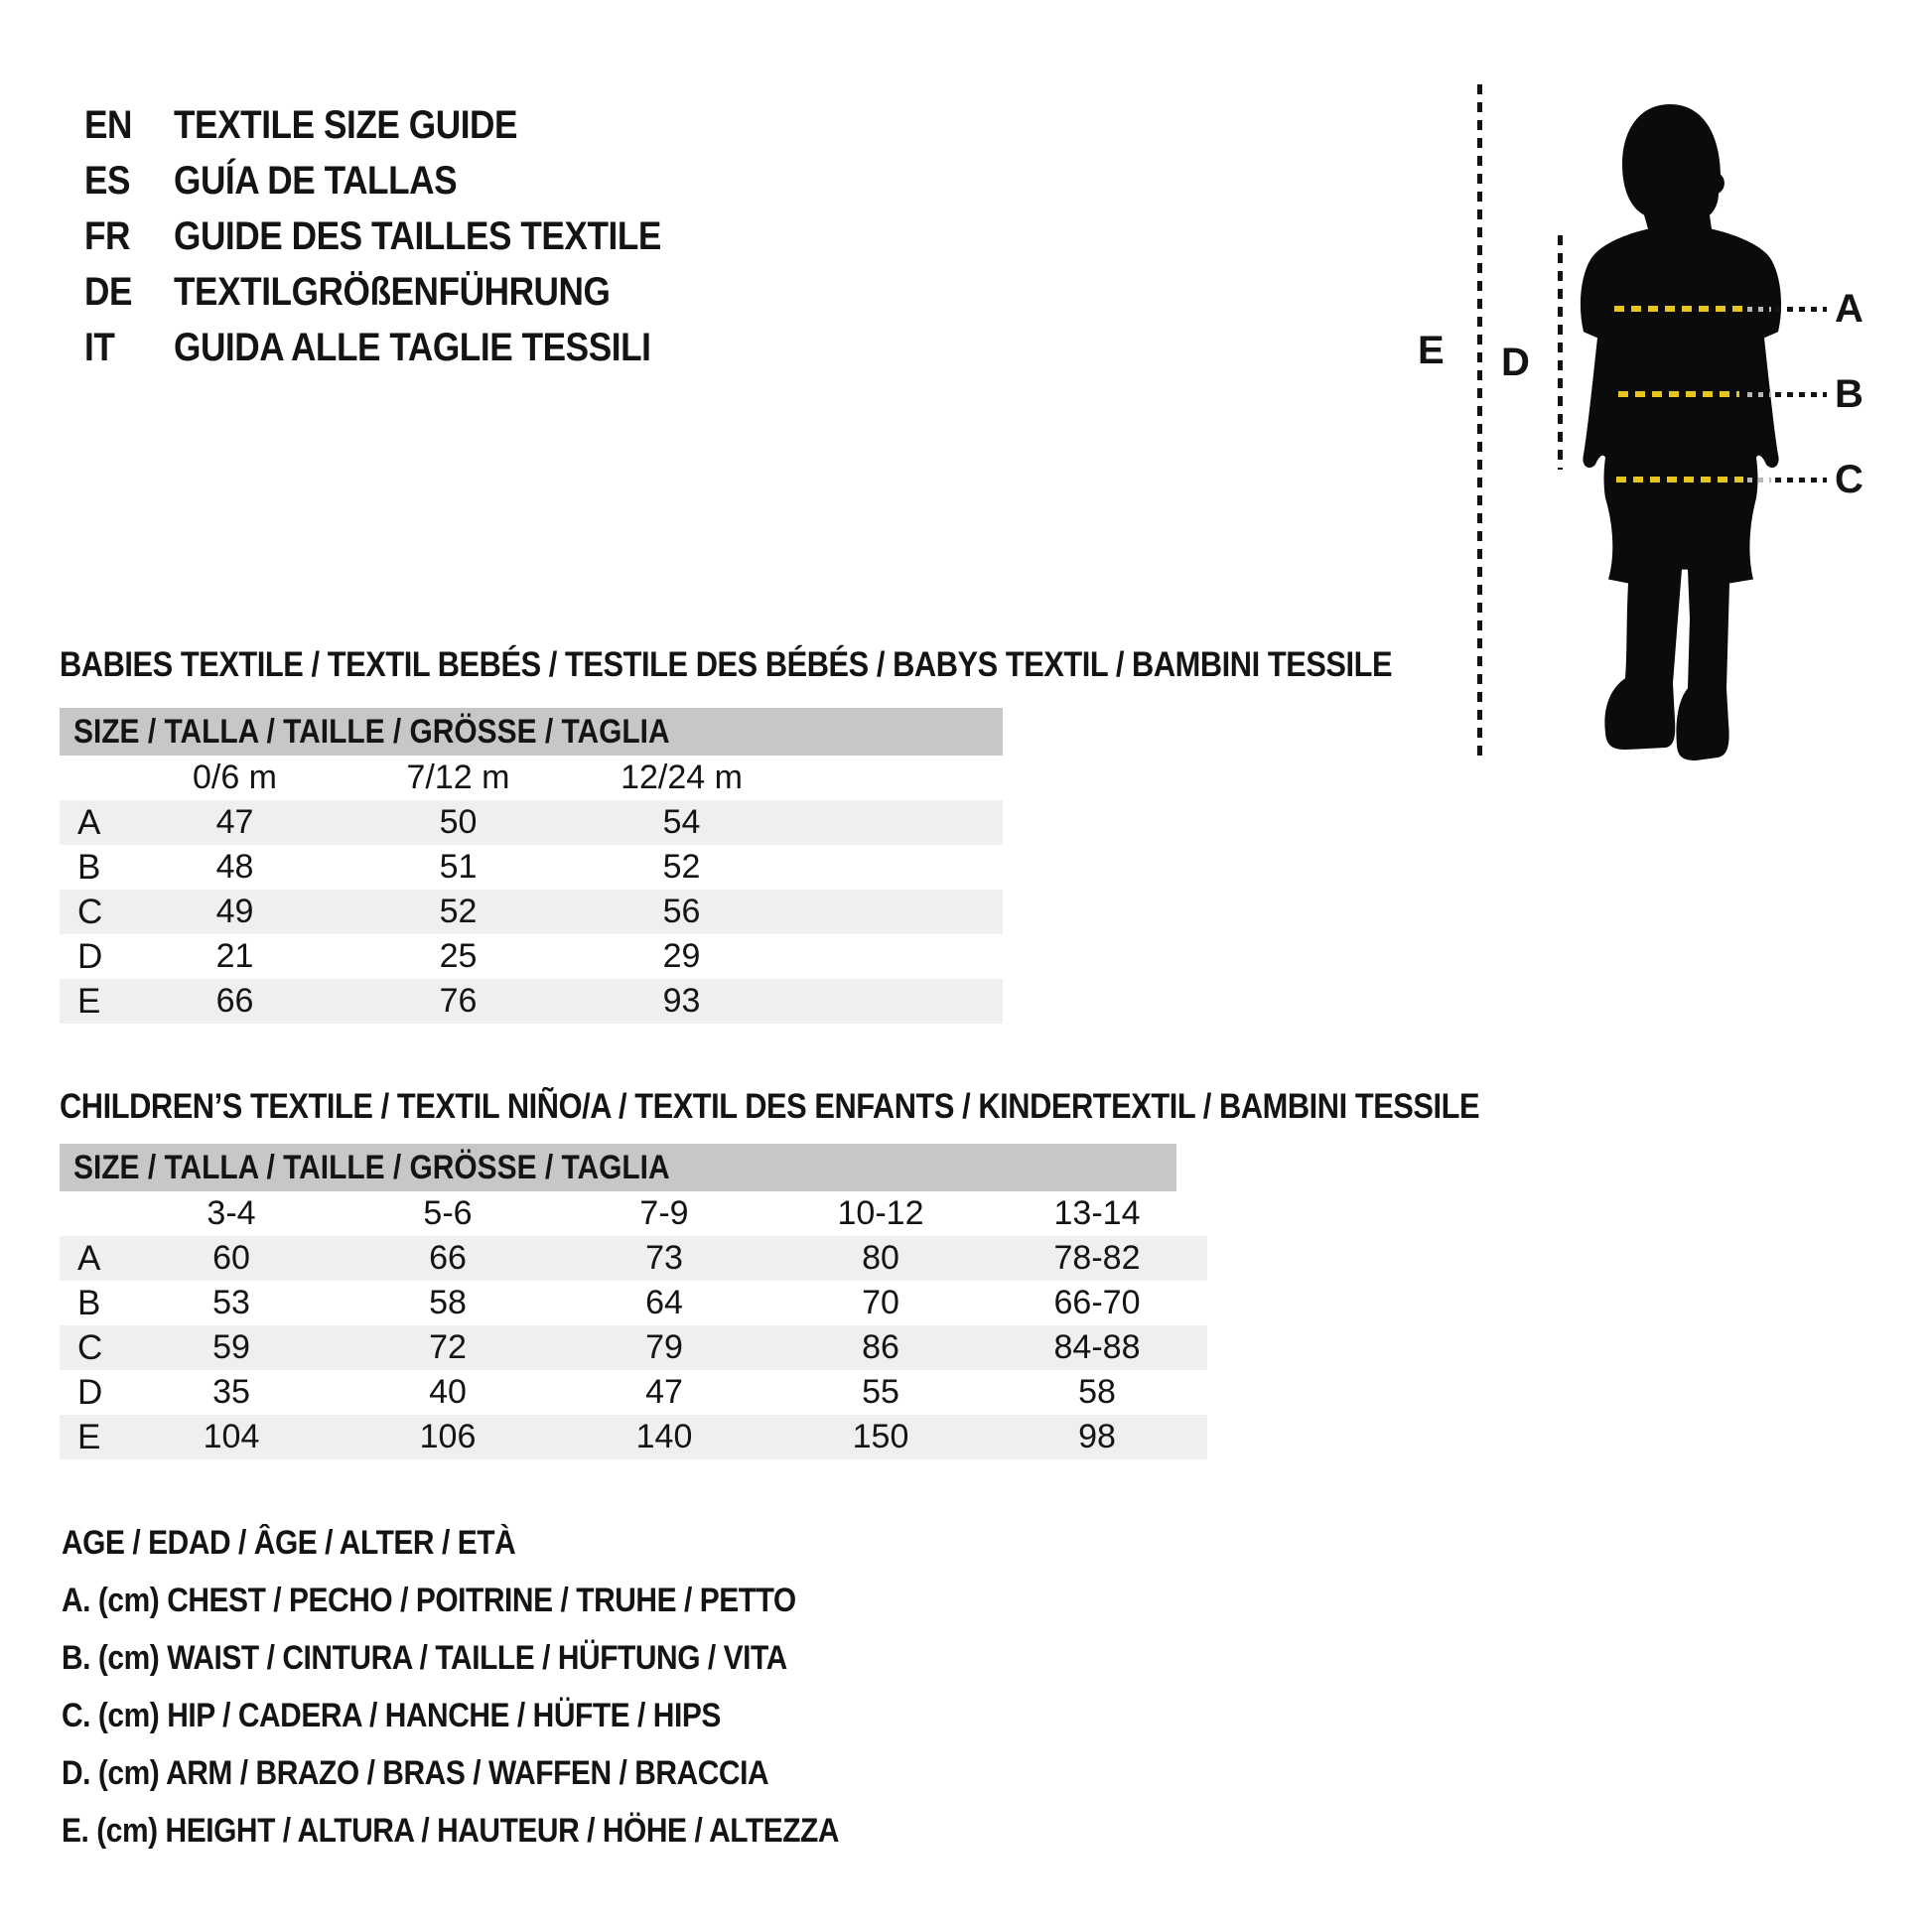 The image size is (1932, 1932). Describe the element at coordinates (1679, 309) in the screenshot. I see `chest-dash-line` at that location.